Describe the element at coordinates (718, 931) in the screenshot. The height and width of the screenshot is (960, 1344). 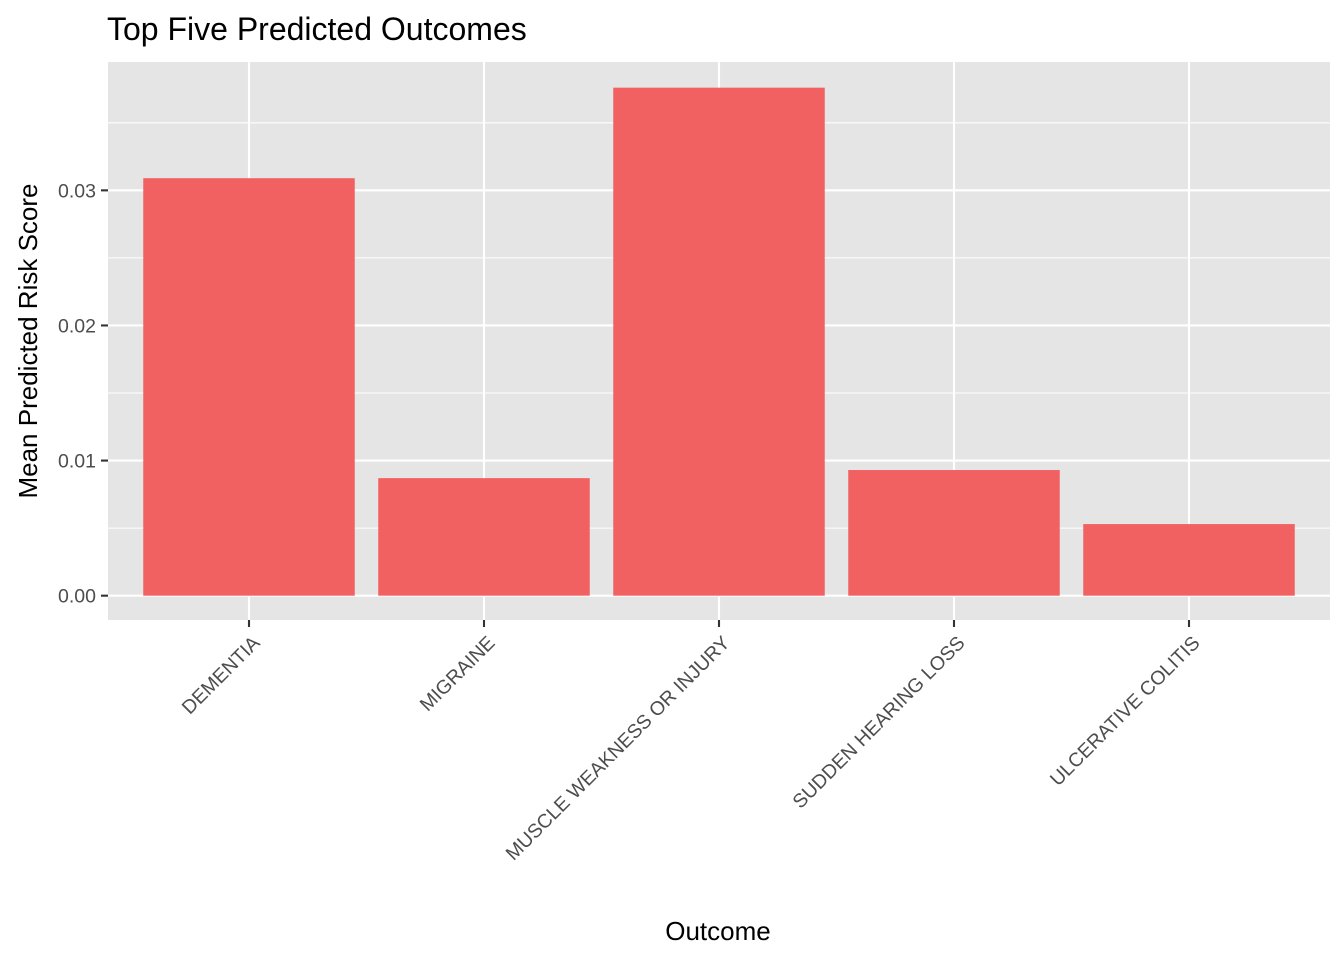
I see `x-axis-title: Outcome` at that location.